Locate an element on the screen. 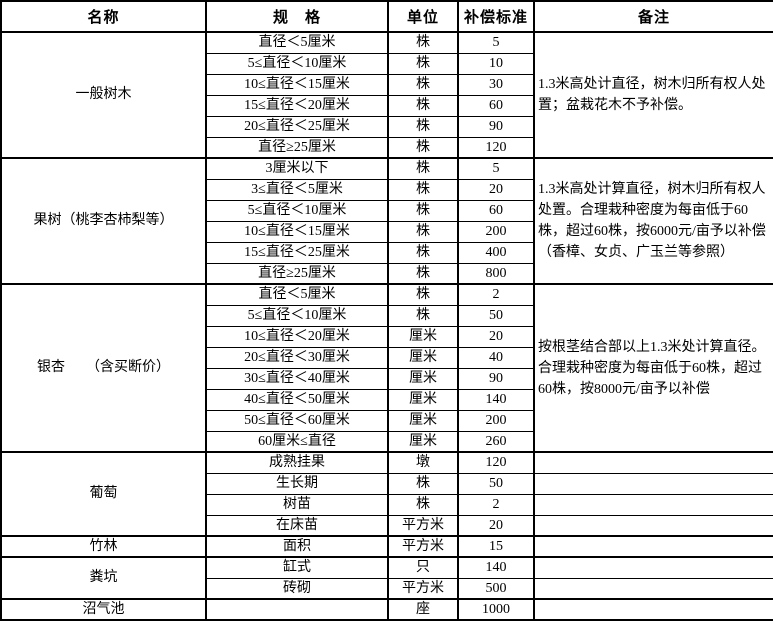  standard-cell: 40 is located at coordinates (496, 357).